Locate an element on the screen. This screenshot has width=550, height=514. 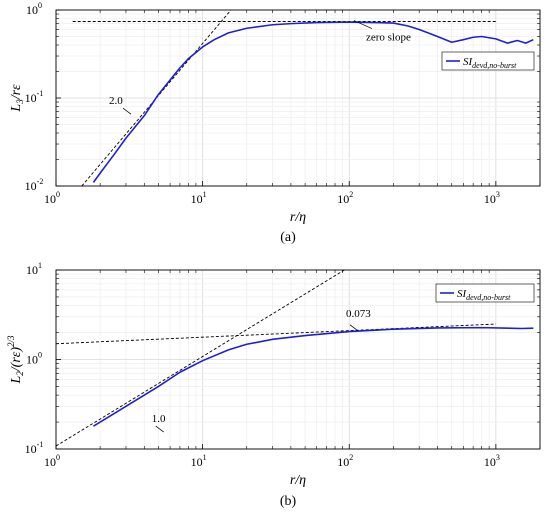
reference-line-label: 2.0 is located at coordinates (116, 101).